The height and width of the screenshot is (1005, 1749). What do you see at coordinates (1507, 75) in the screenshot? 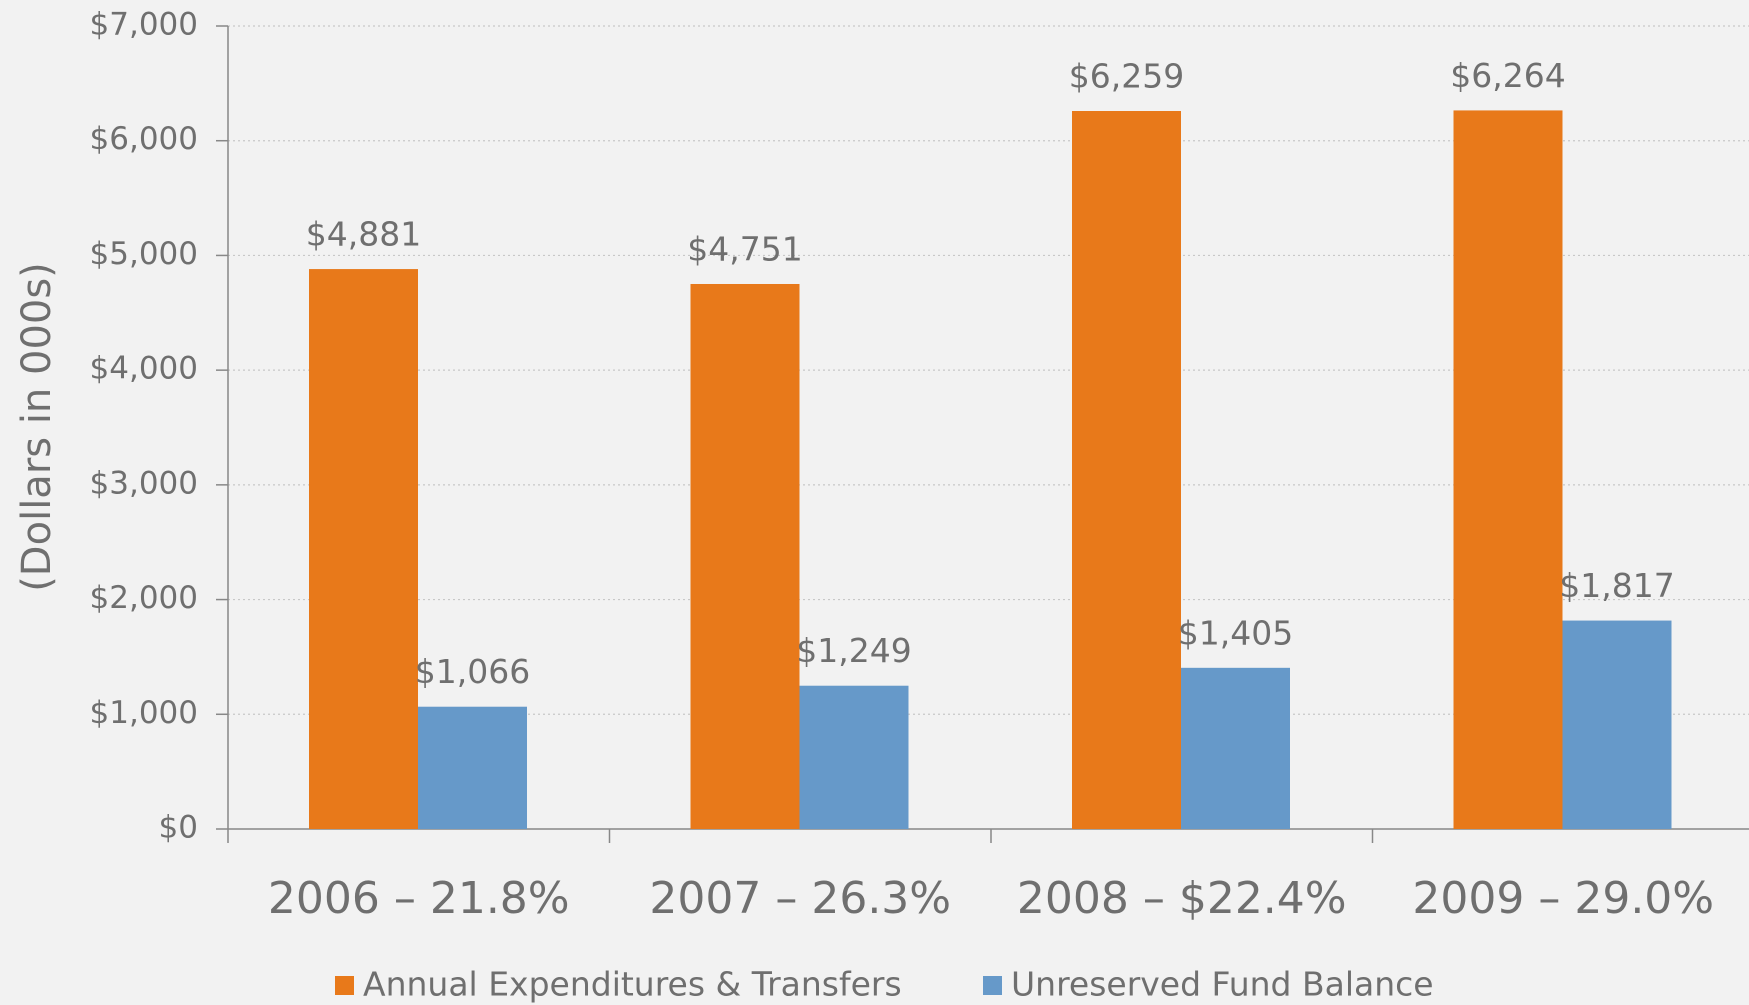
I see `data-label: $6,264` at bounding box center [1507, 75].